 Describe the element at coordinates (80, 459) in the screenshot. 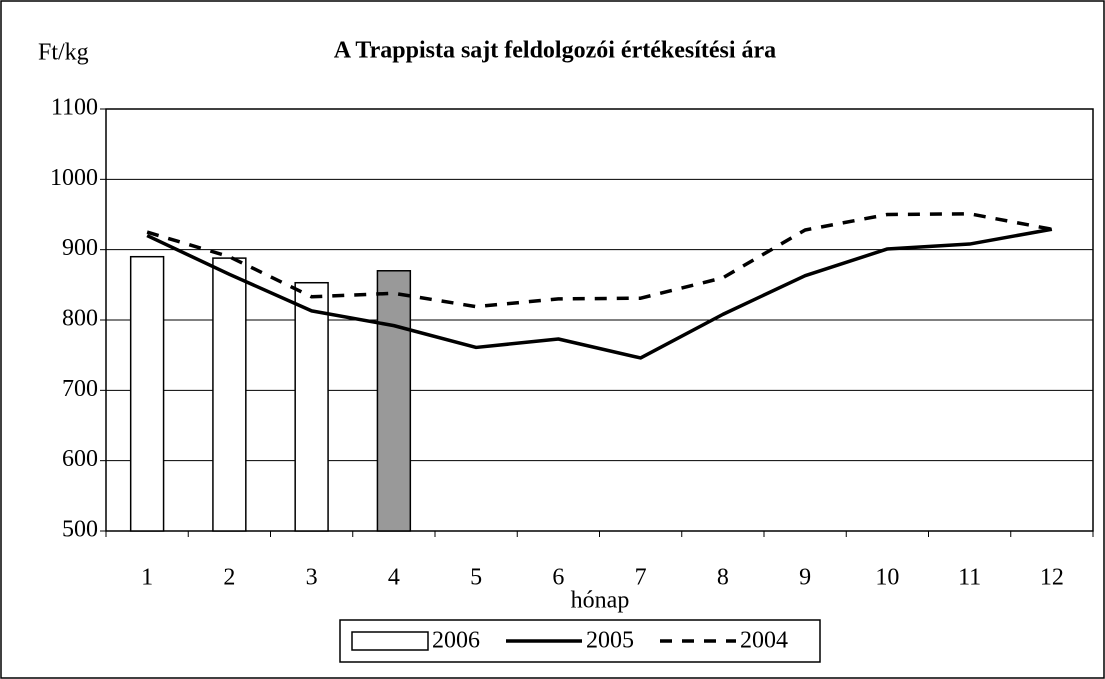

I see `y-tick-label: 600` at that location.